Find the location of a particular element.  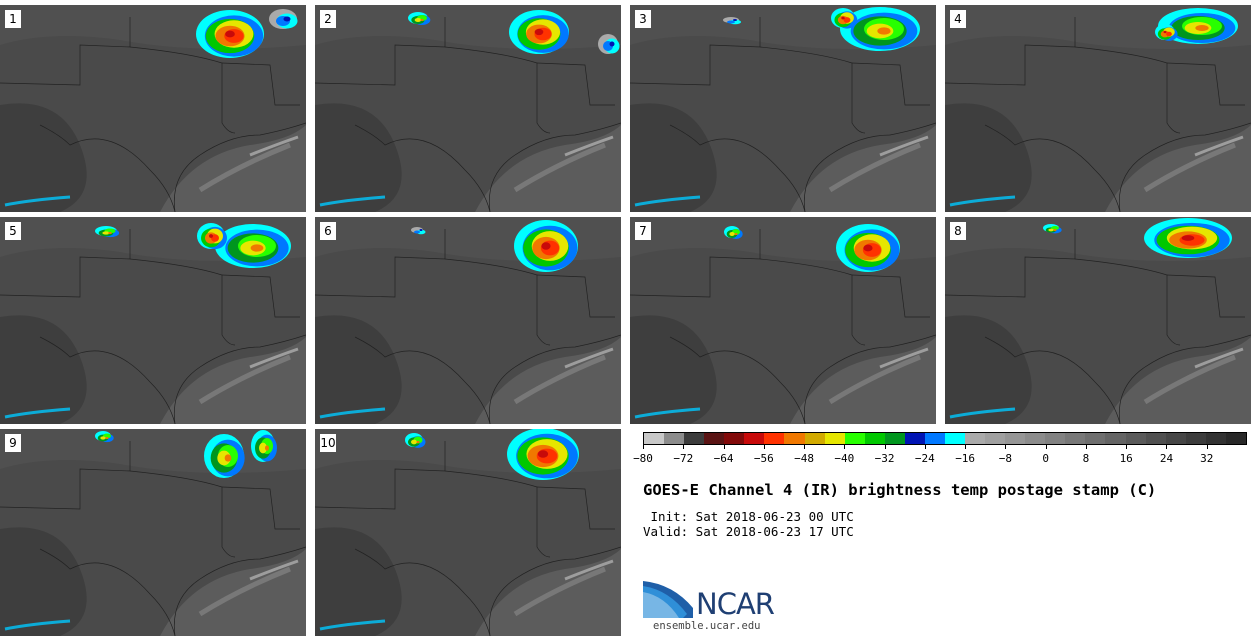

colorbar-tick-label: 0 is located at coordinates (1045, 458).